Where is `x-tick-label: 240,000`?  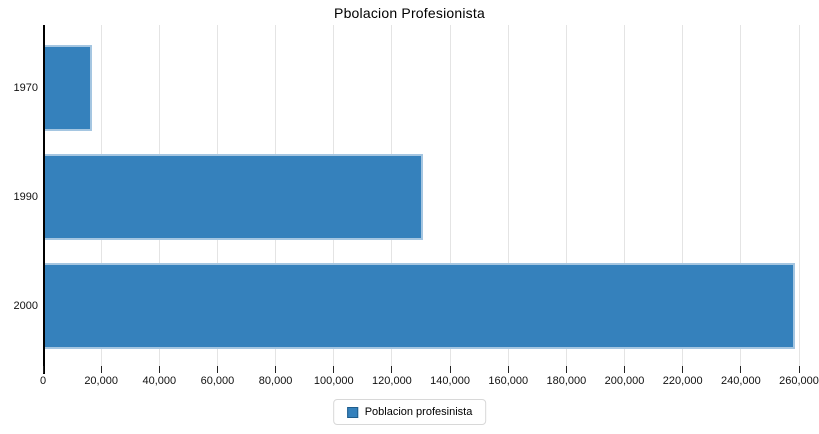
x-tick-label: 240,000 is located at coordinates (740, 381).